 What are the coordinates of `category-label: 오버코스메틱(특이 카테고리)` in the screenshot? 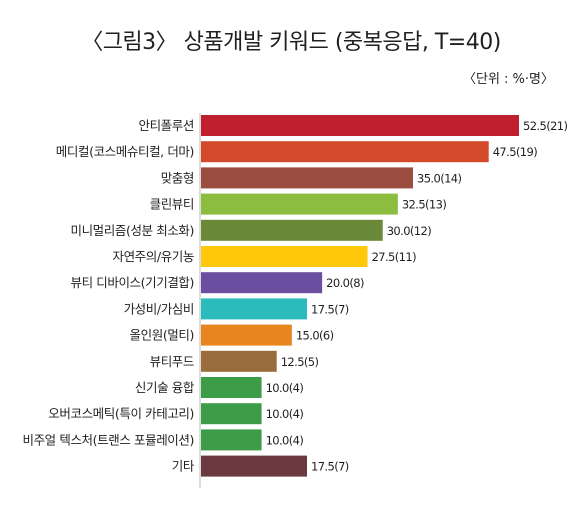 It's located at (121, 413).